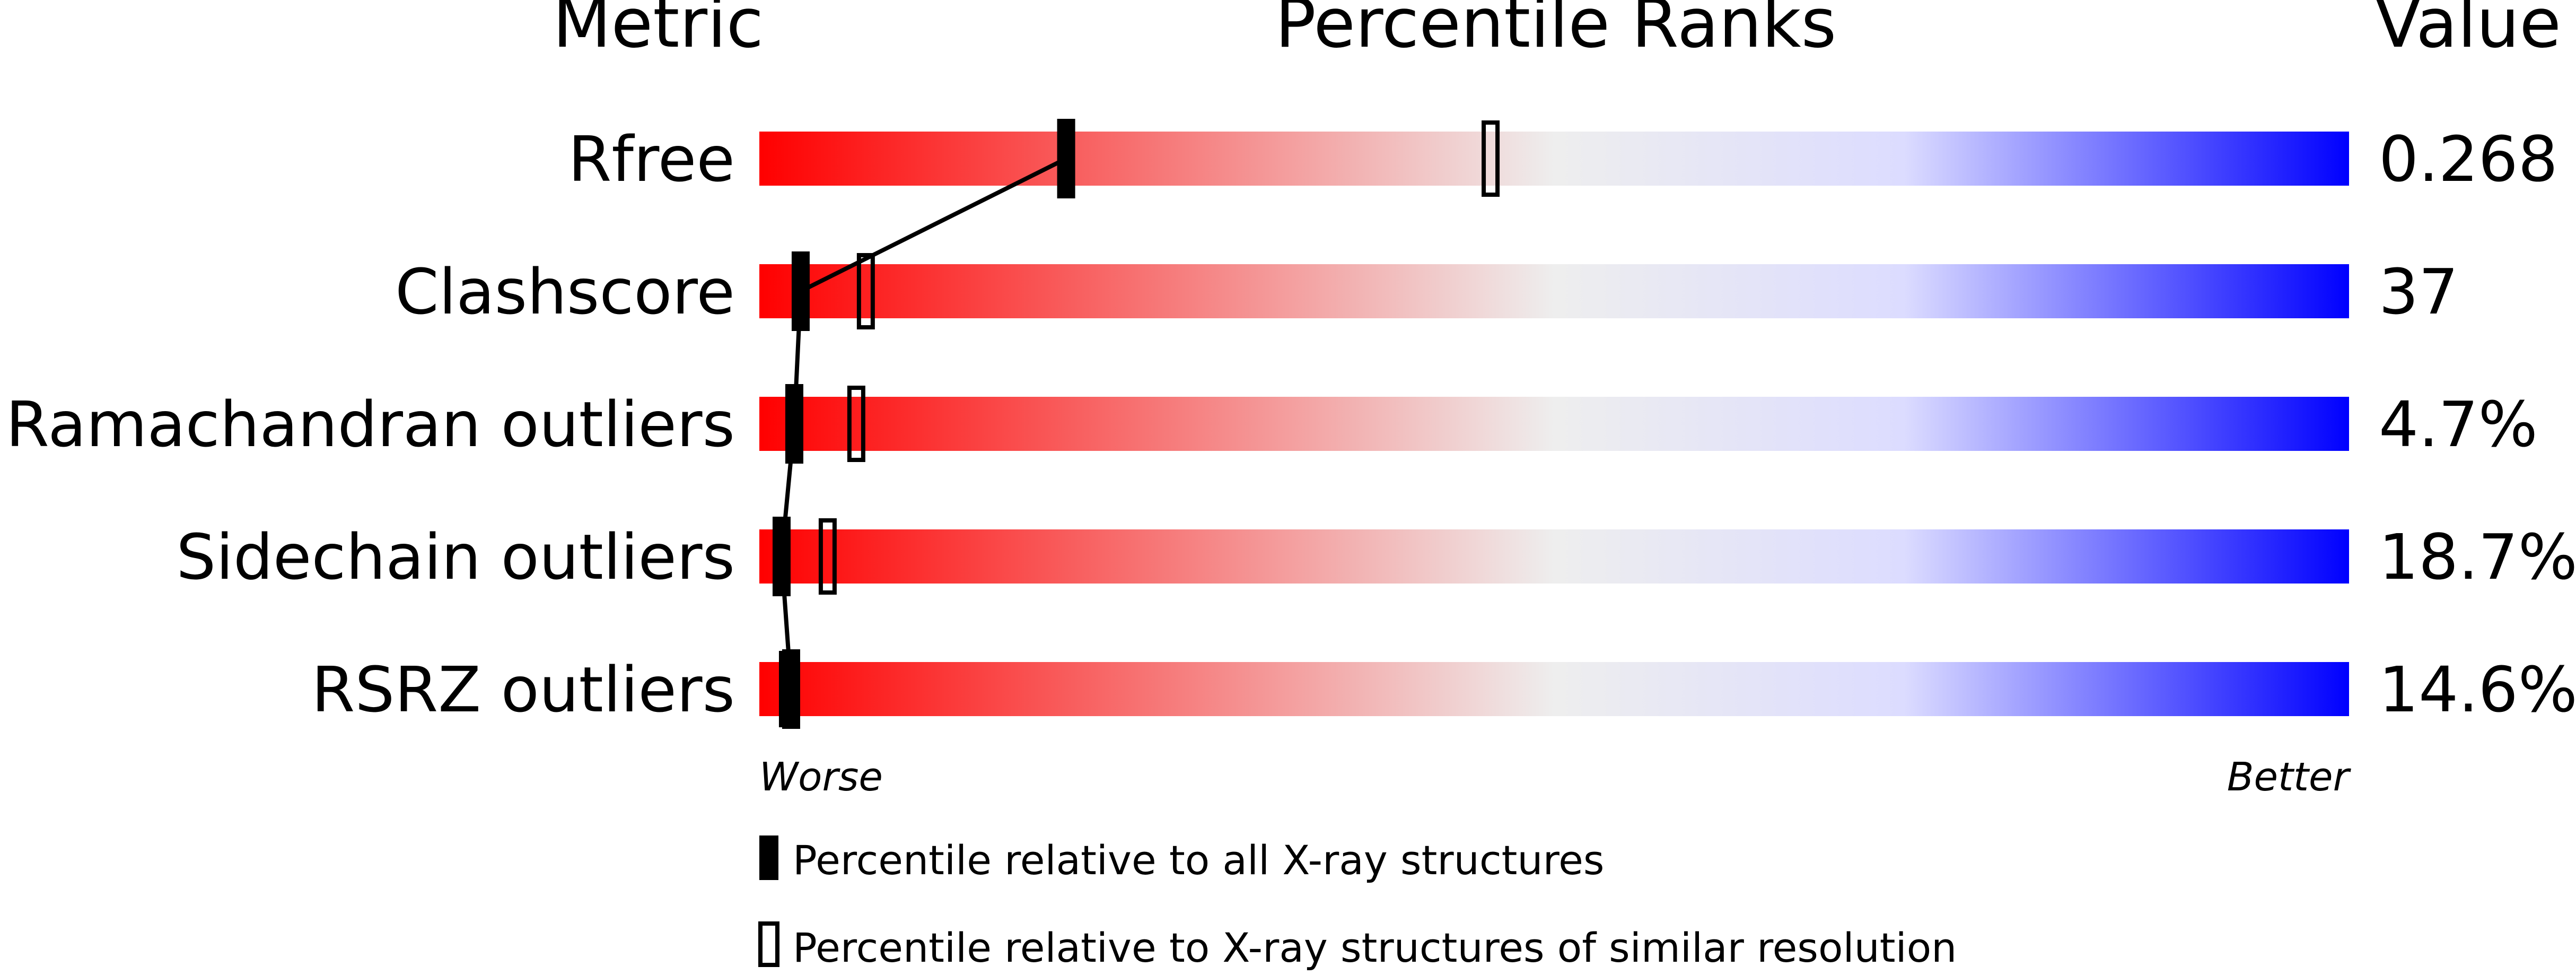 Image resolution: width=2576 pixels, height=975 pixels. Describe the element at coordinates (523, 689) in the screenshot. I see `metric-label-rsrz-outliers: RSRZ outliers` at that location.